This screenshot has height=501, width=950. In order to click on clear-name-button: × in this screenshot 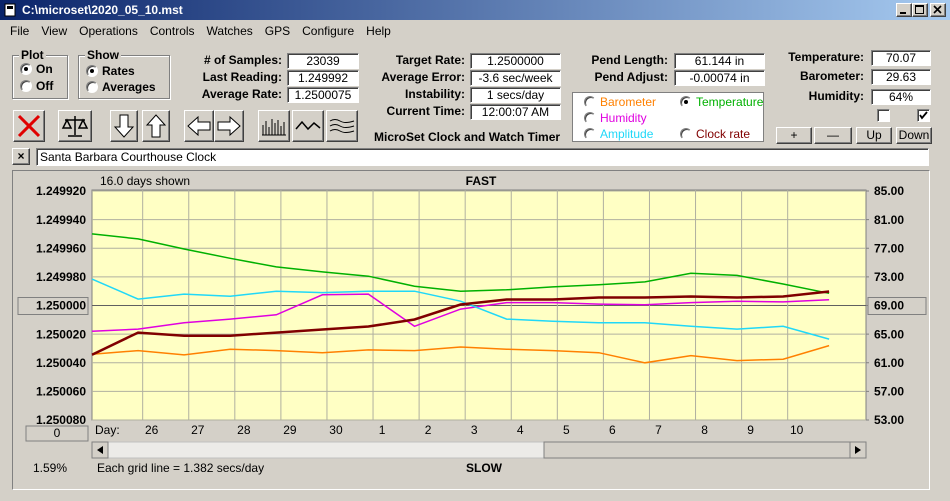, I will do `click(21, 156)`.